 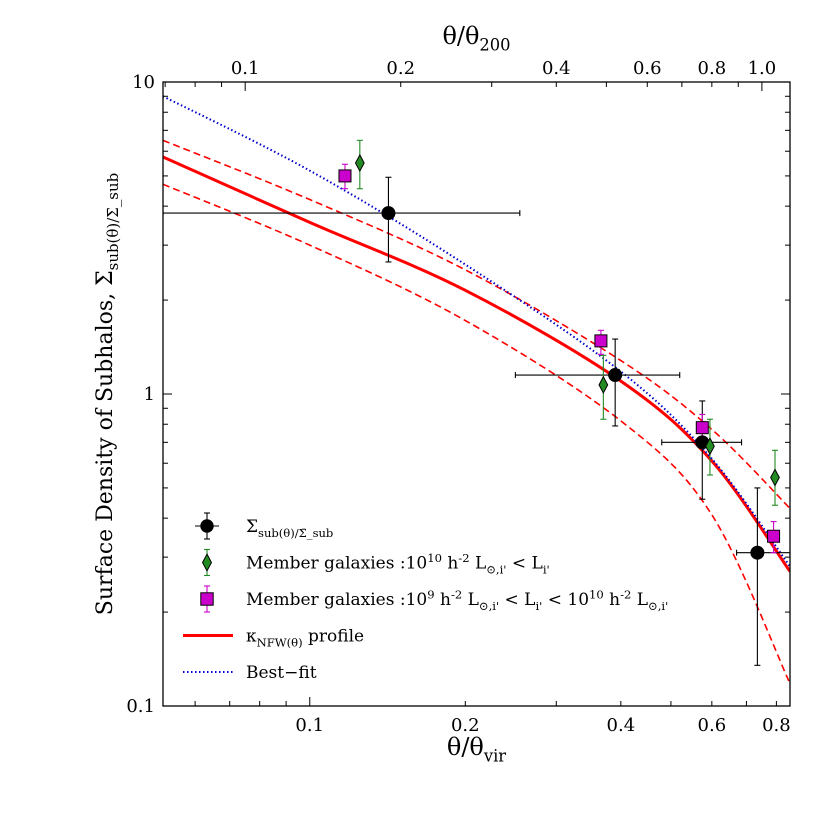 What do you see at coordinates (556, 68) in the screenshot?
I see `x2-tick-label: 0.4` at bounding box center [556, 68].